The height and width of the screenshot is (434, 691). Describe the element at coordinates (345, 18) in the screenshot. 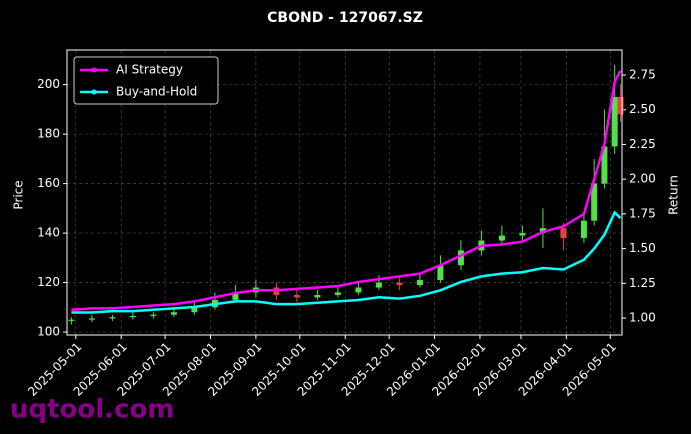

I see `chart-title: CBOND - 127067.SZ` at that location.